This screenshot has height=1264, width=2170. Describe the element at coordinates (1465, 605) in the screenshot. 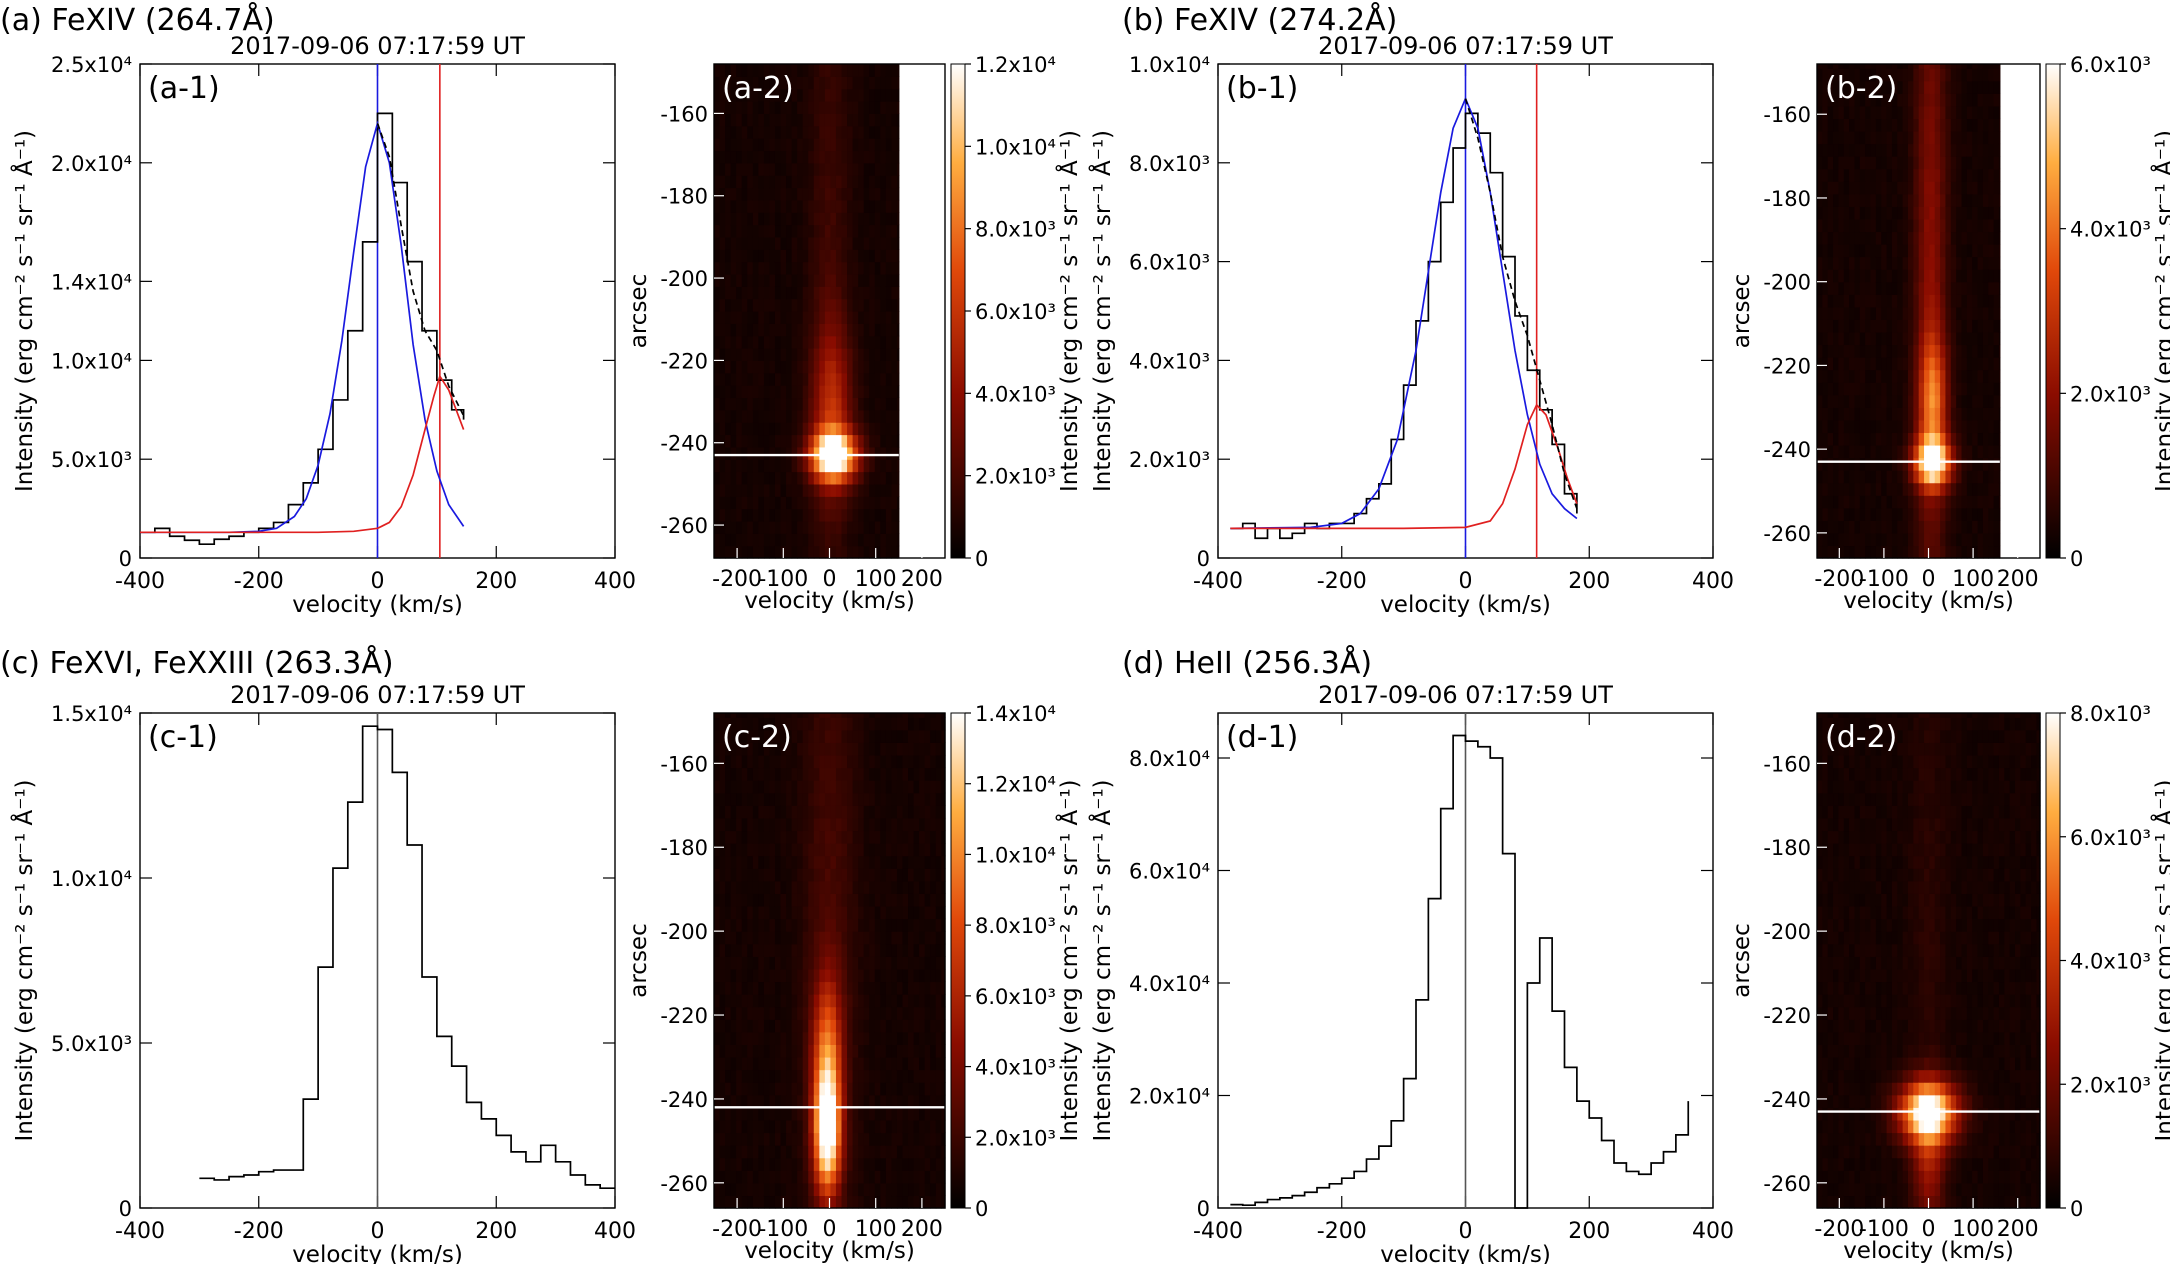

I see `x-axis-label: velocity (km/s)` at that location.